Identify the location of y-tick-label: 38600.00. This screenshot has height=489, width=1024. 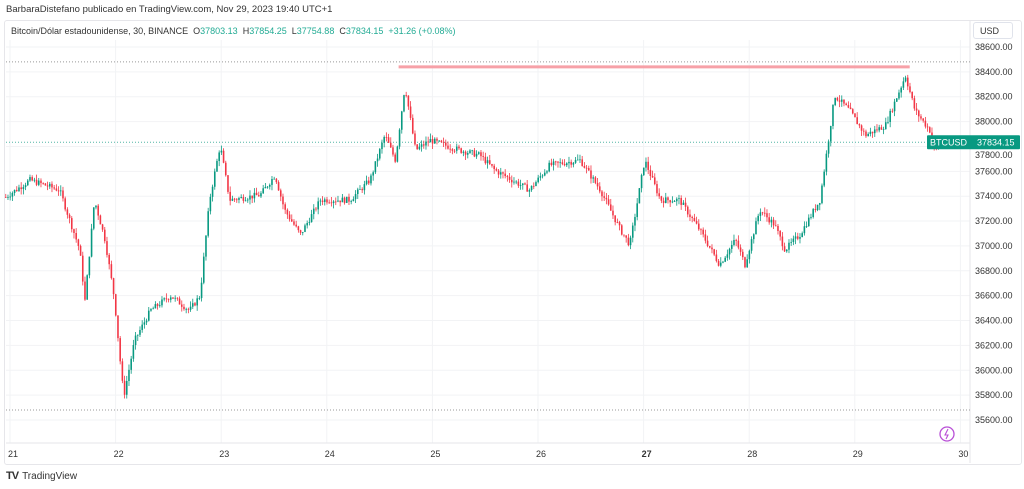
(994, 47).